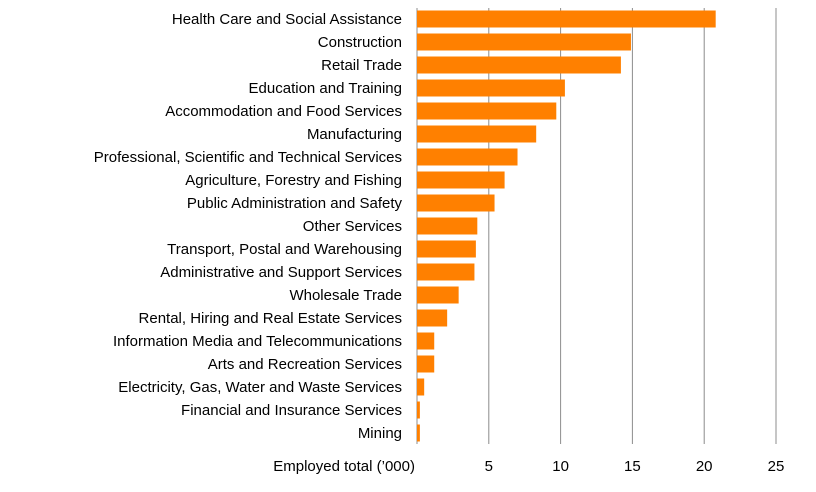 This screenshot has width=816, height=492. I want to click on x-axis-title: Employed total (’000), so click(344, 466).